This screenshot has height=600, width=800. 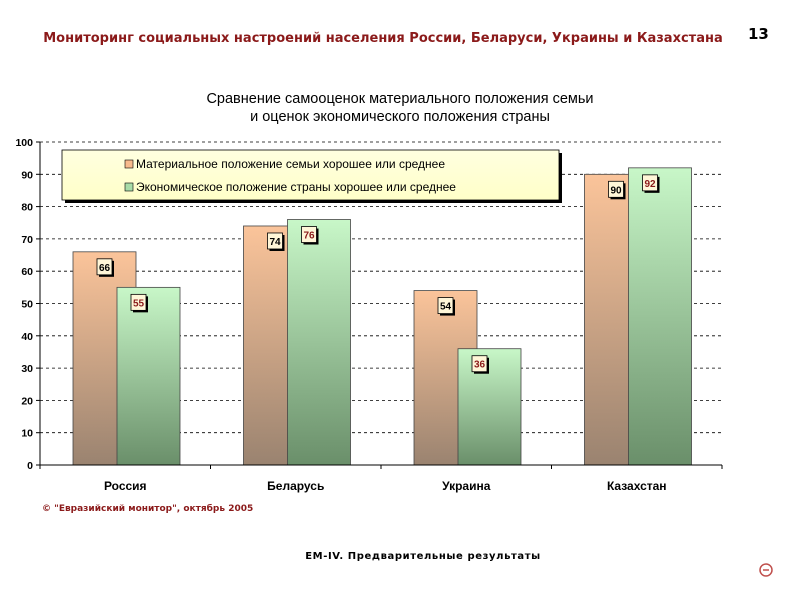 I want to click on y-tick-label: 50, so click(x=27, y=305).